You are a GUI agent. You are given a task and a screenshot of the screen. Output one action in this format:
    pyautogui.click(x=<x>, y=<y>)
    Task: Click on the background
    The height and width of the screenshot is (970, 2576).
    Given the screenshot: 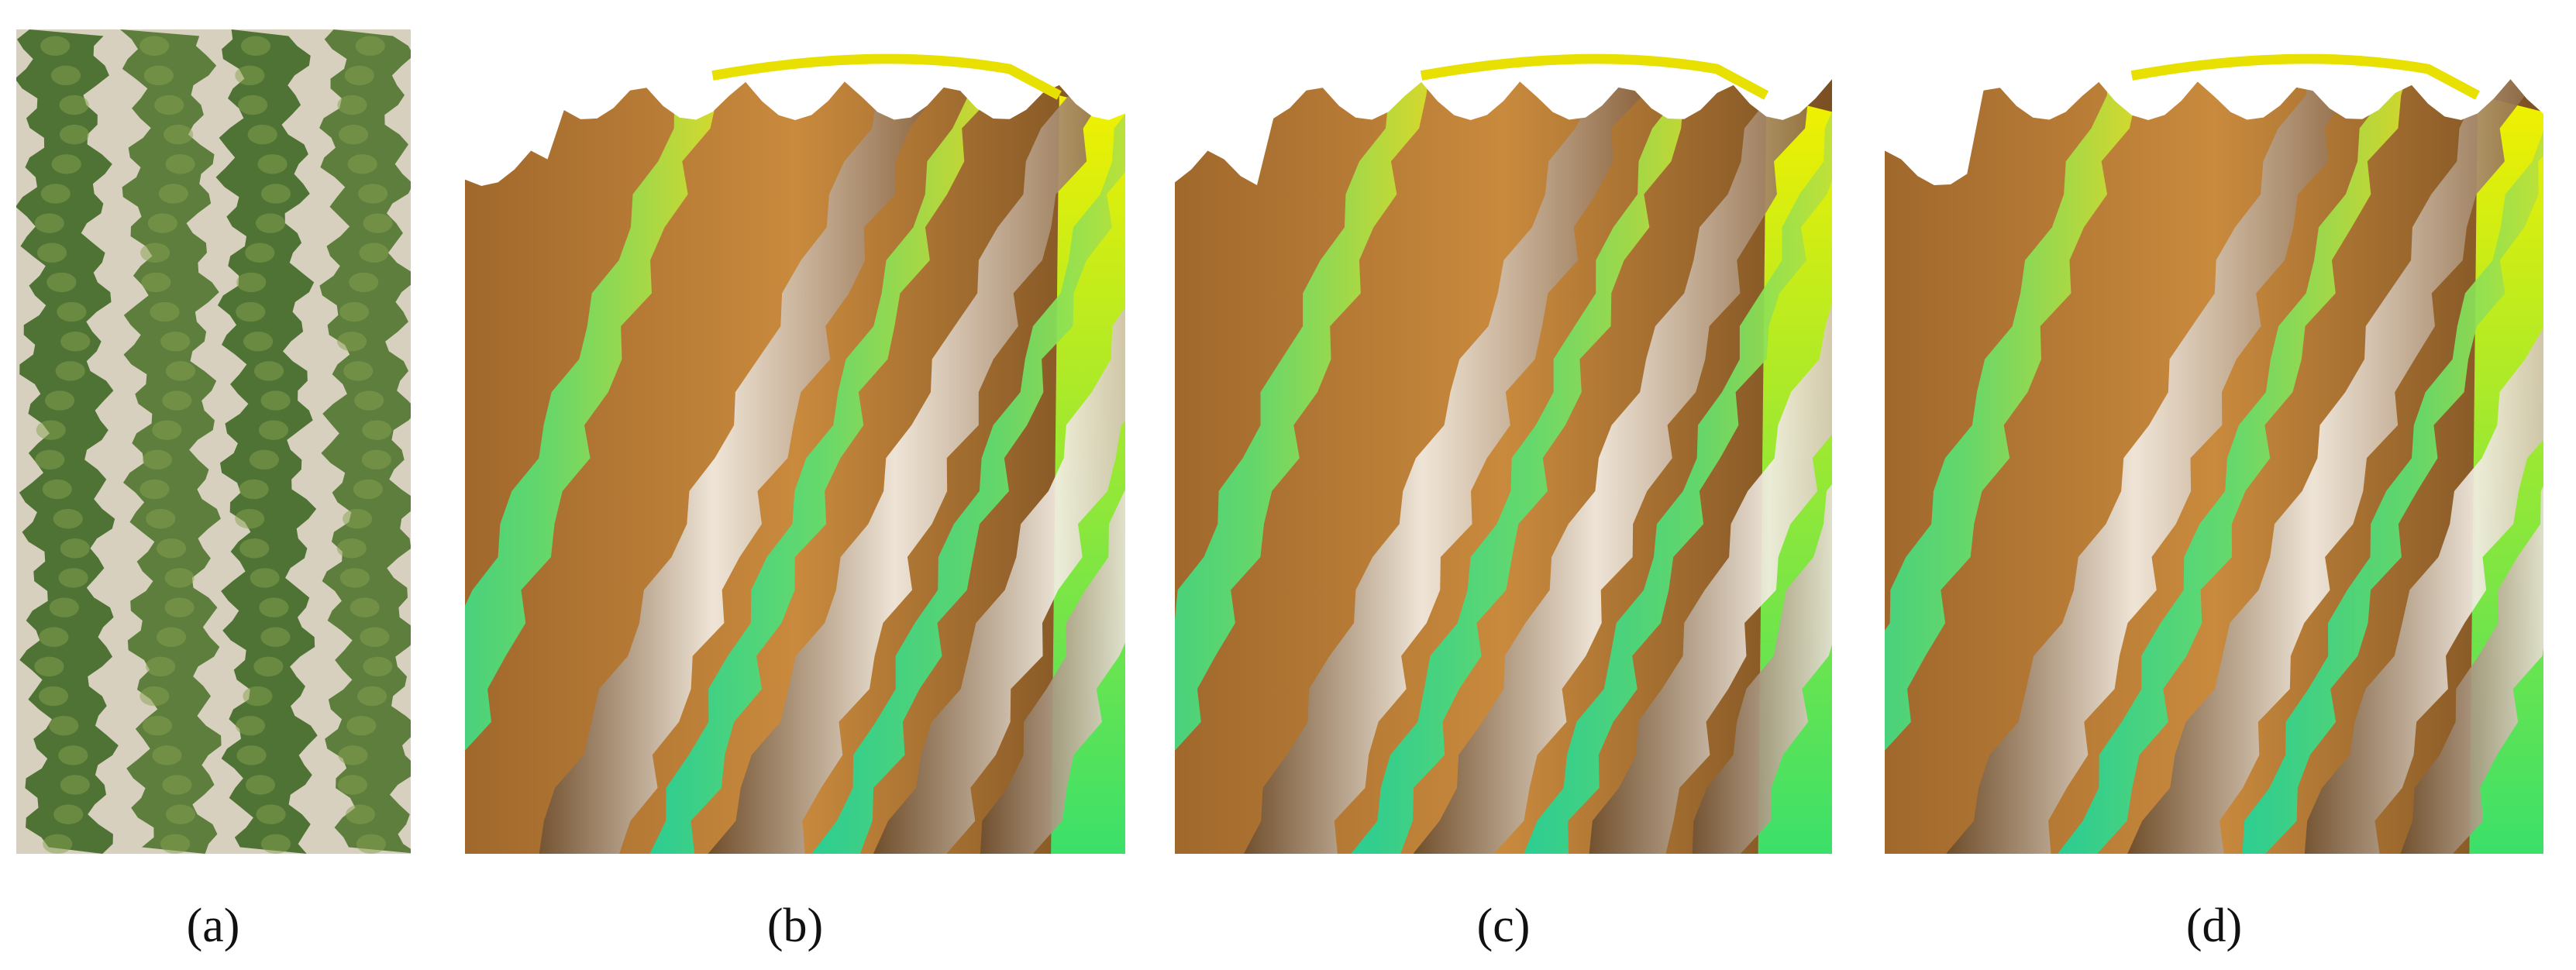 What is the action you would take?
    pyautogui.click(x=795, y=108)
    